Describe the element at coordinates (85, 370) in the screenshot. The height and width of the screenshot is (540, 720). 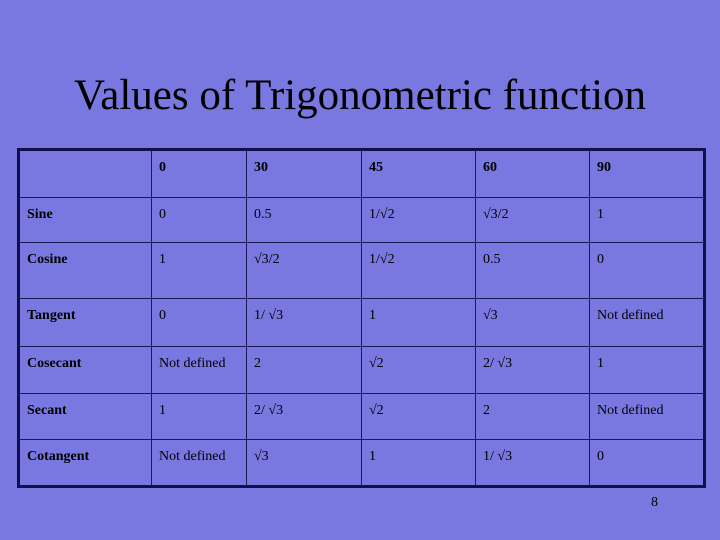
I see `row-header: Cosecant` at that location.